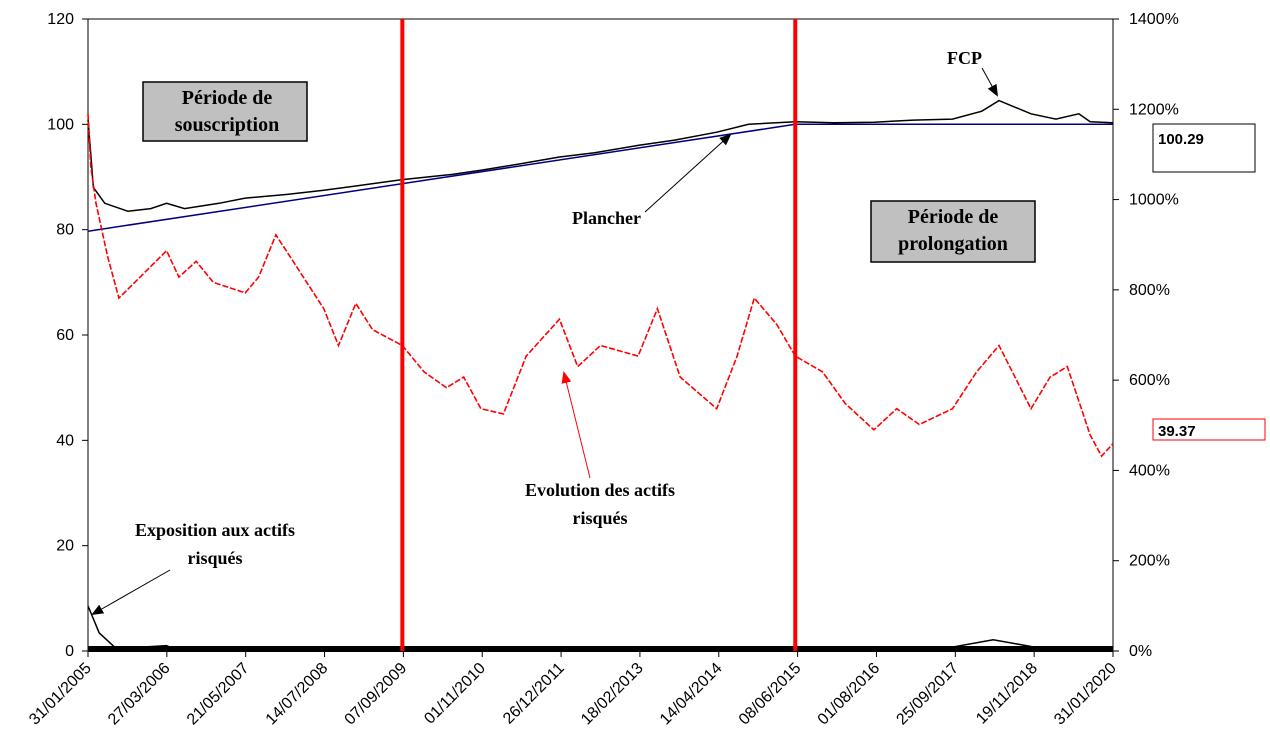 This screenshot has width=1270, height=751. Describe the element at coordinates (65, 440) in the screenshot. I see `left-tick-label: 40` at that location.